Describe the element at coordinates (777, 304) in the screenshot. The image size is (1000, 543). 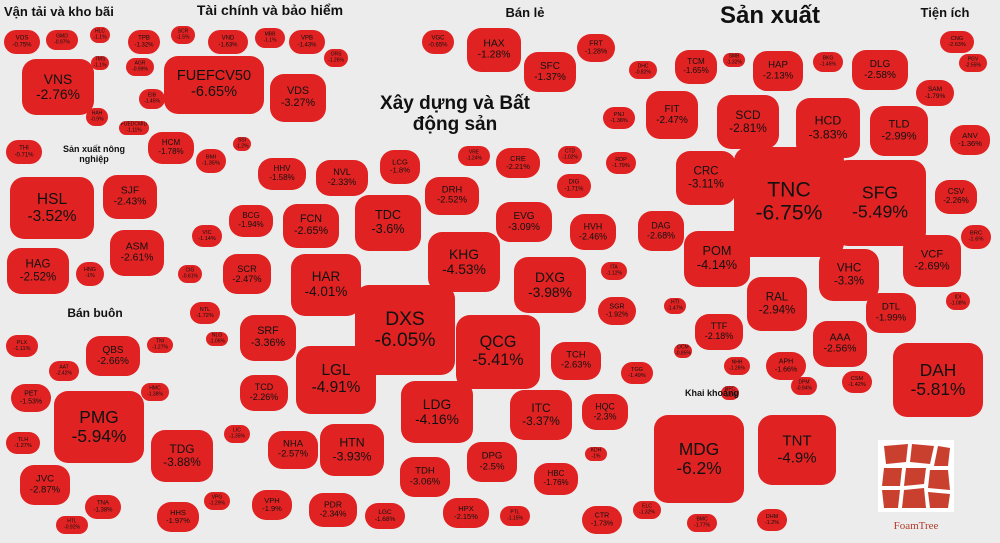
I see `tile-ral: RAL -2.94%` at that location.